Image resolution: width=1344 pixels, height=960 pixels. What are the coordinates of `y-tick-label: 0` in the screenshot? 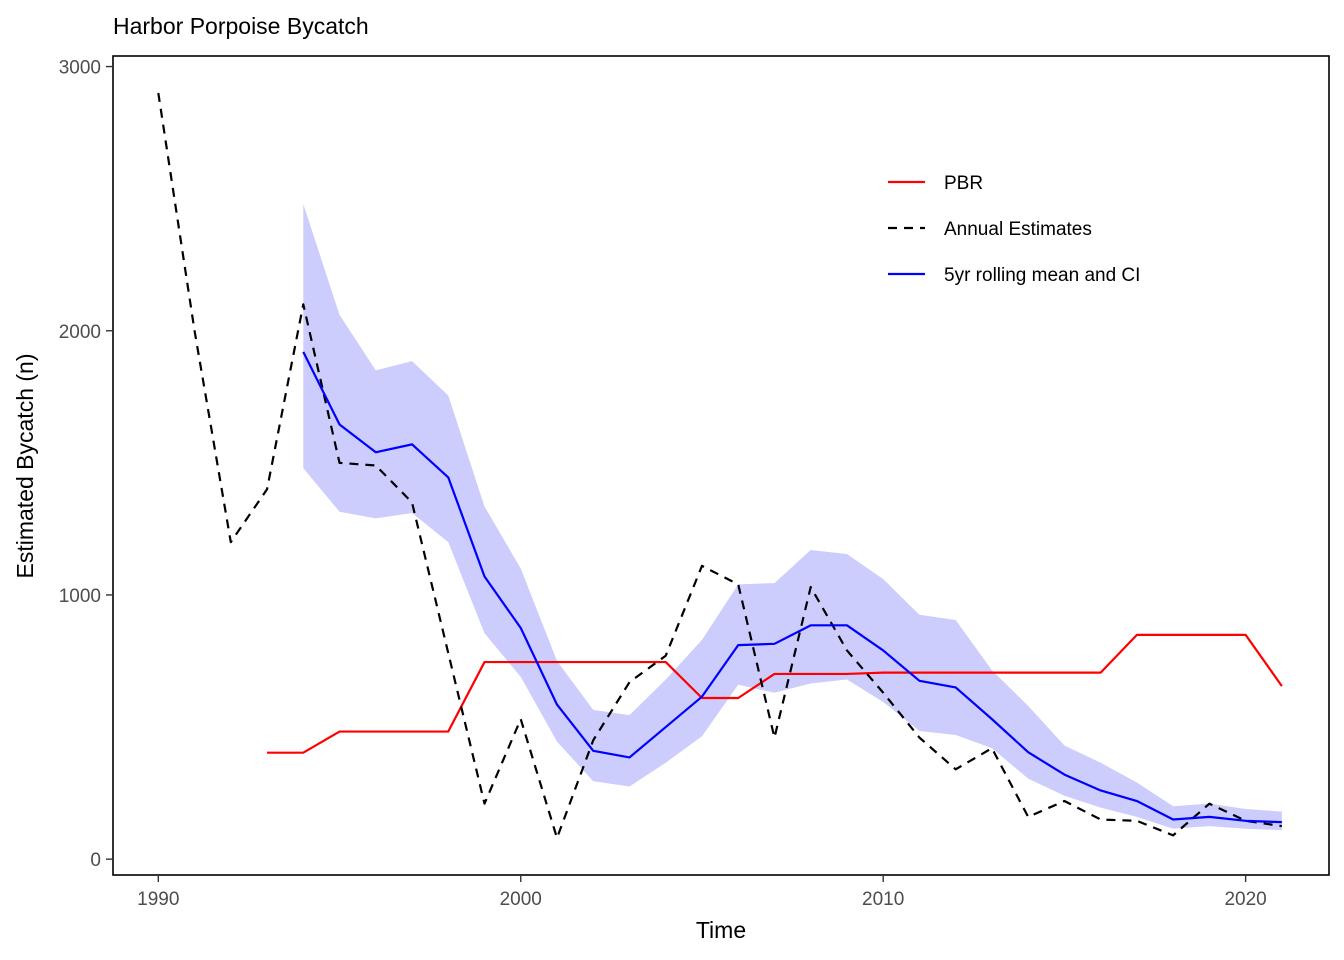 It's located at (95, 860).